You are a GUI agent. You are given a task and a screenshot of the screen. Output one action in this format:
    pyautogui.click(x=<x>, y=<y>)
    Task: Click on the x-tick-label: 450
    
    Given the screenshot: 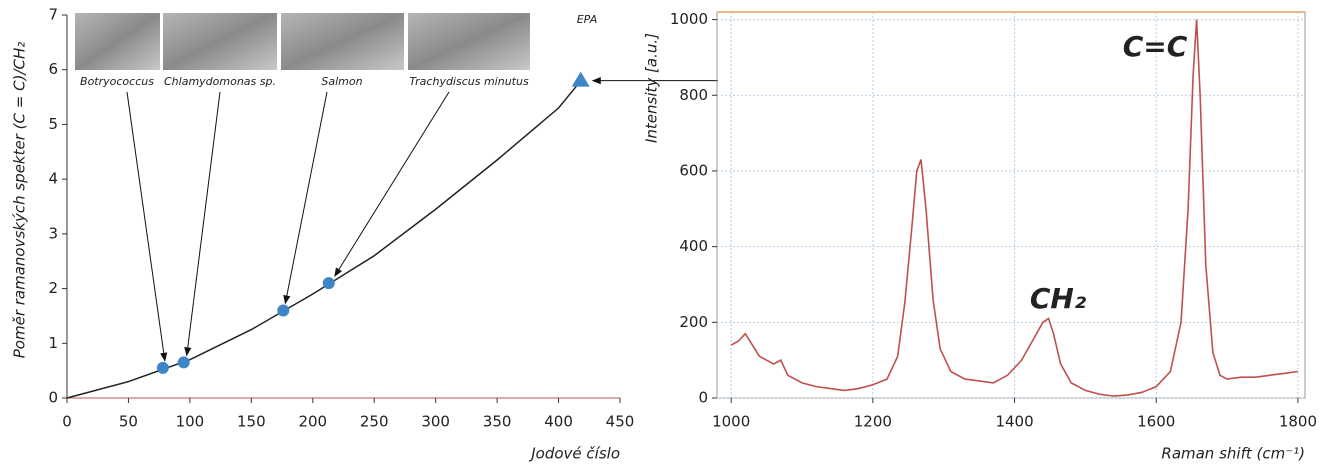 What is the action you would take?
    pyautogui.click(x=620, y=422)
    